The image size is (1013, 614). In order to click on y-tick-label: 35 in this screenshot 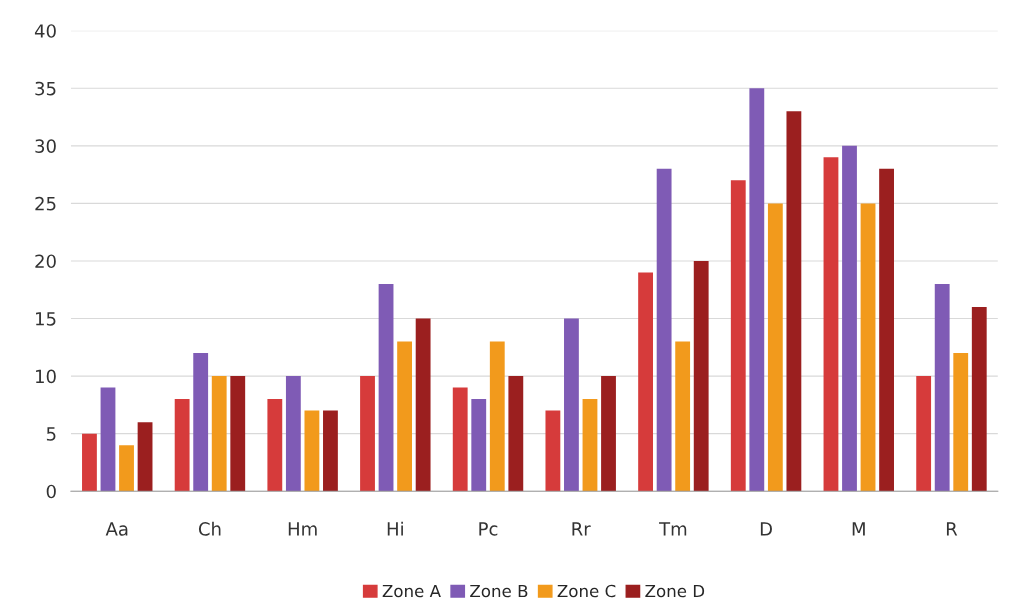, I will do `click(45, 88)`.